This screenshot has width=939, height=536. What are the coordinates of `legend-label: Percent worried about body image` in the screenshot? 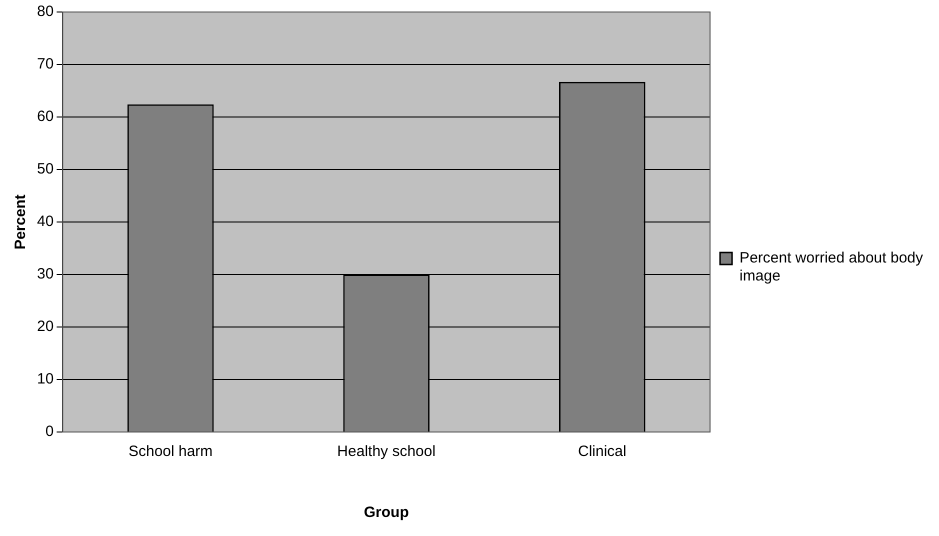 It's located at (832, 267).